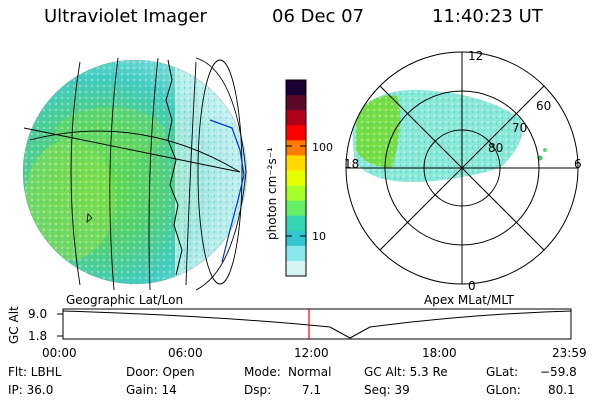 This screenshot has width=600, height=400. What do you see at coordinates (519, 128) in the screenshot?
I see `mlat-label-70: 70` at bounding box center [519, 128].